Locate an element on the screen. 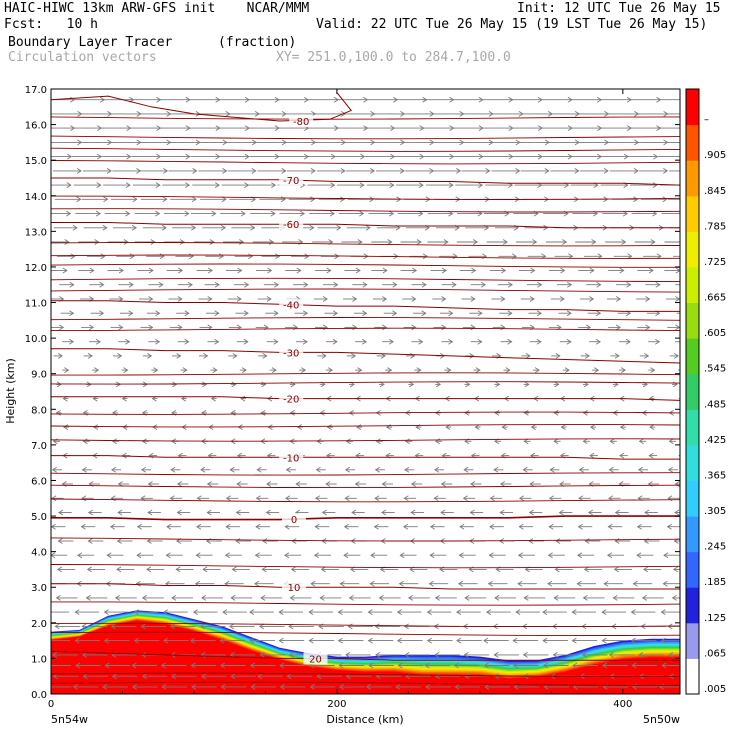  contour-label-bg is located at coordinates (294, 519).